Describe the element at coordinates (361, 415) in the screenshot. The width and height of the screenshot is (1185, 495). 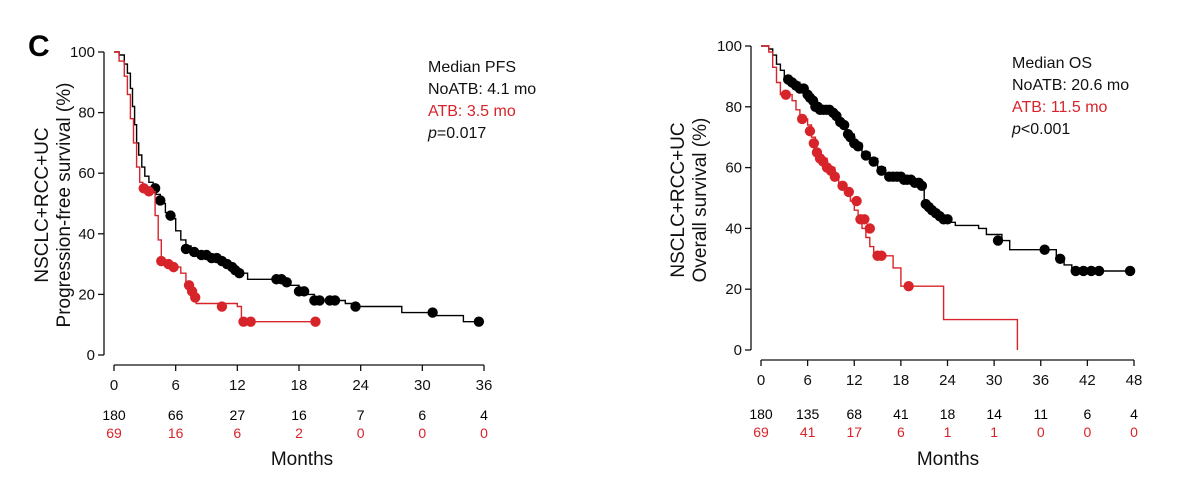
I see `pfs-risk-noatb: 7` at that location.